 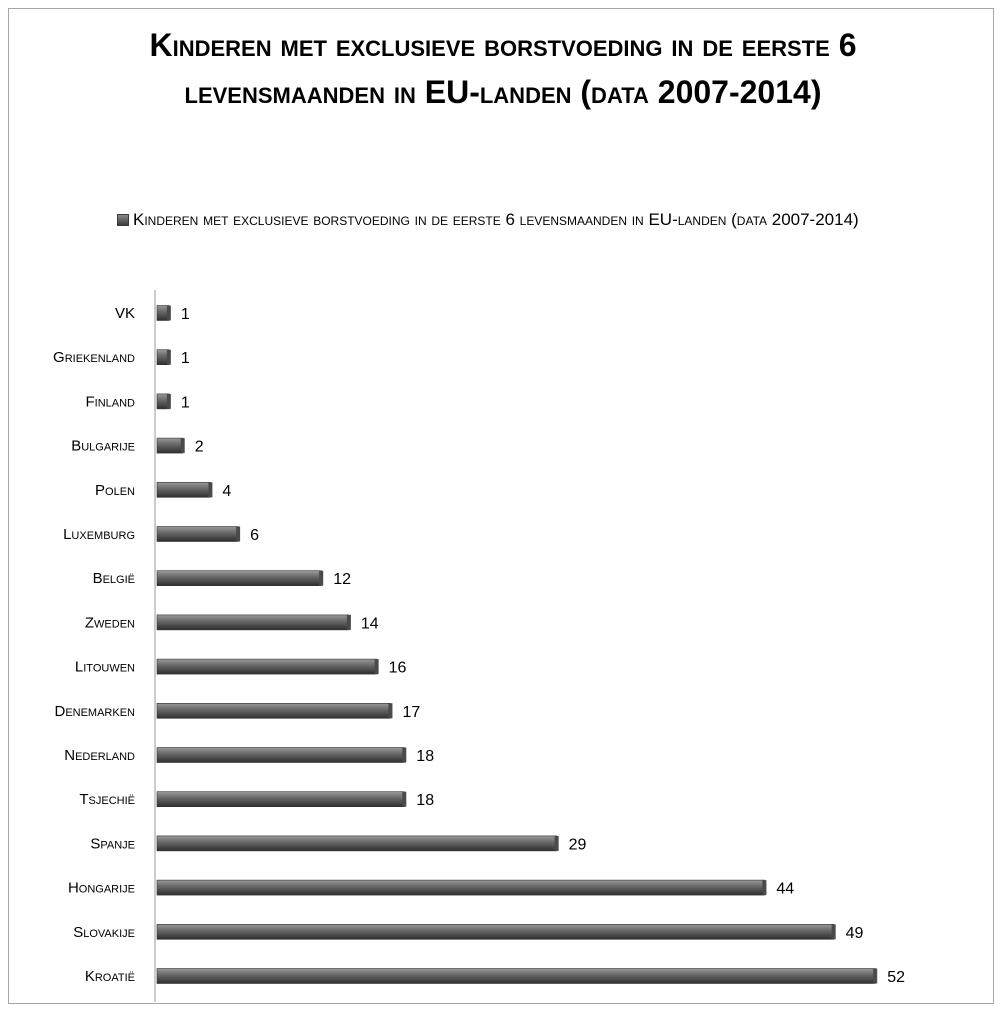 What do you see at coordinates (101, 888) in the screenshot?
I see `category-label: Hongarije` at bounding box center [101, 888].